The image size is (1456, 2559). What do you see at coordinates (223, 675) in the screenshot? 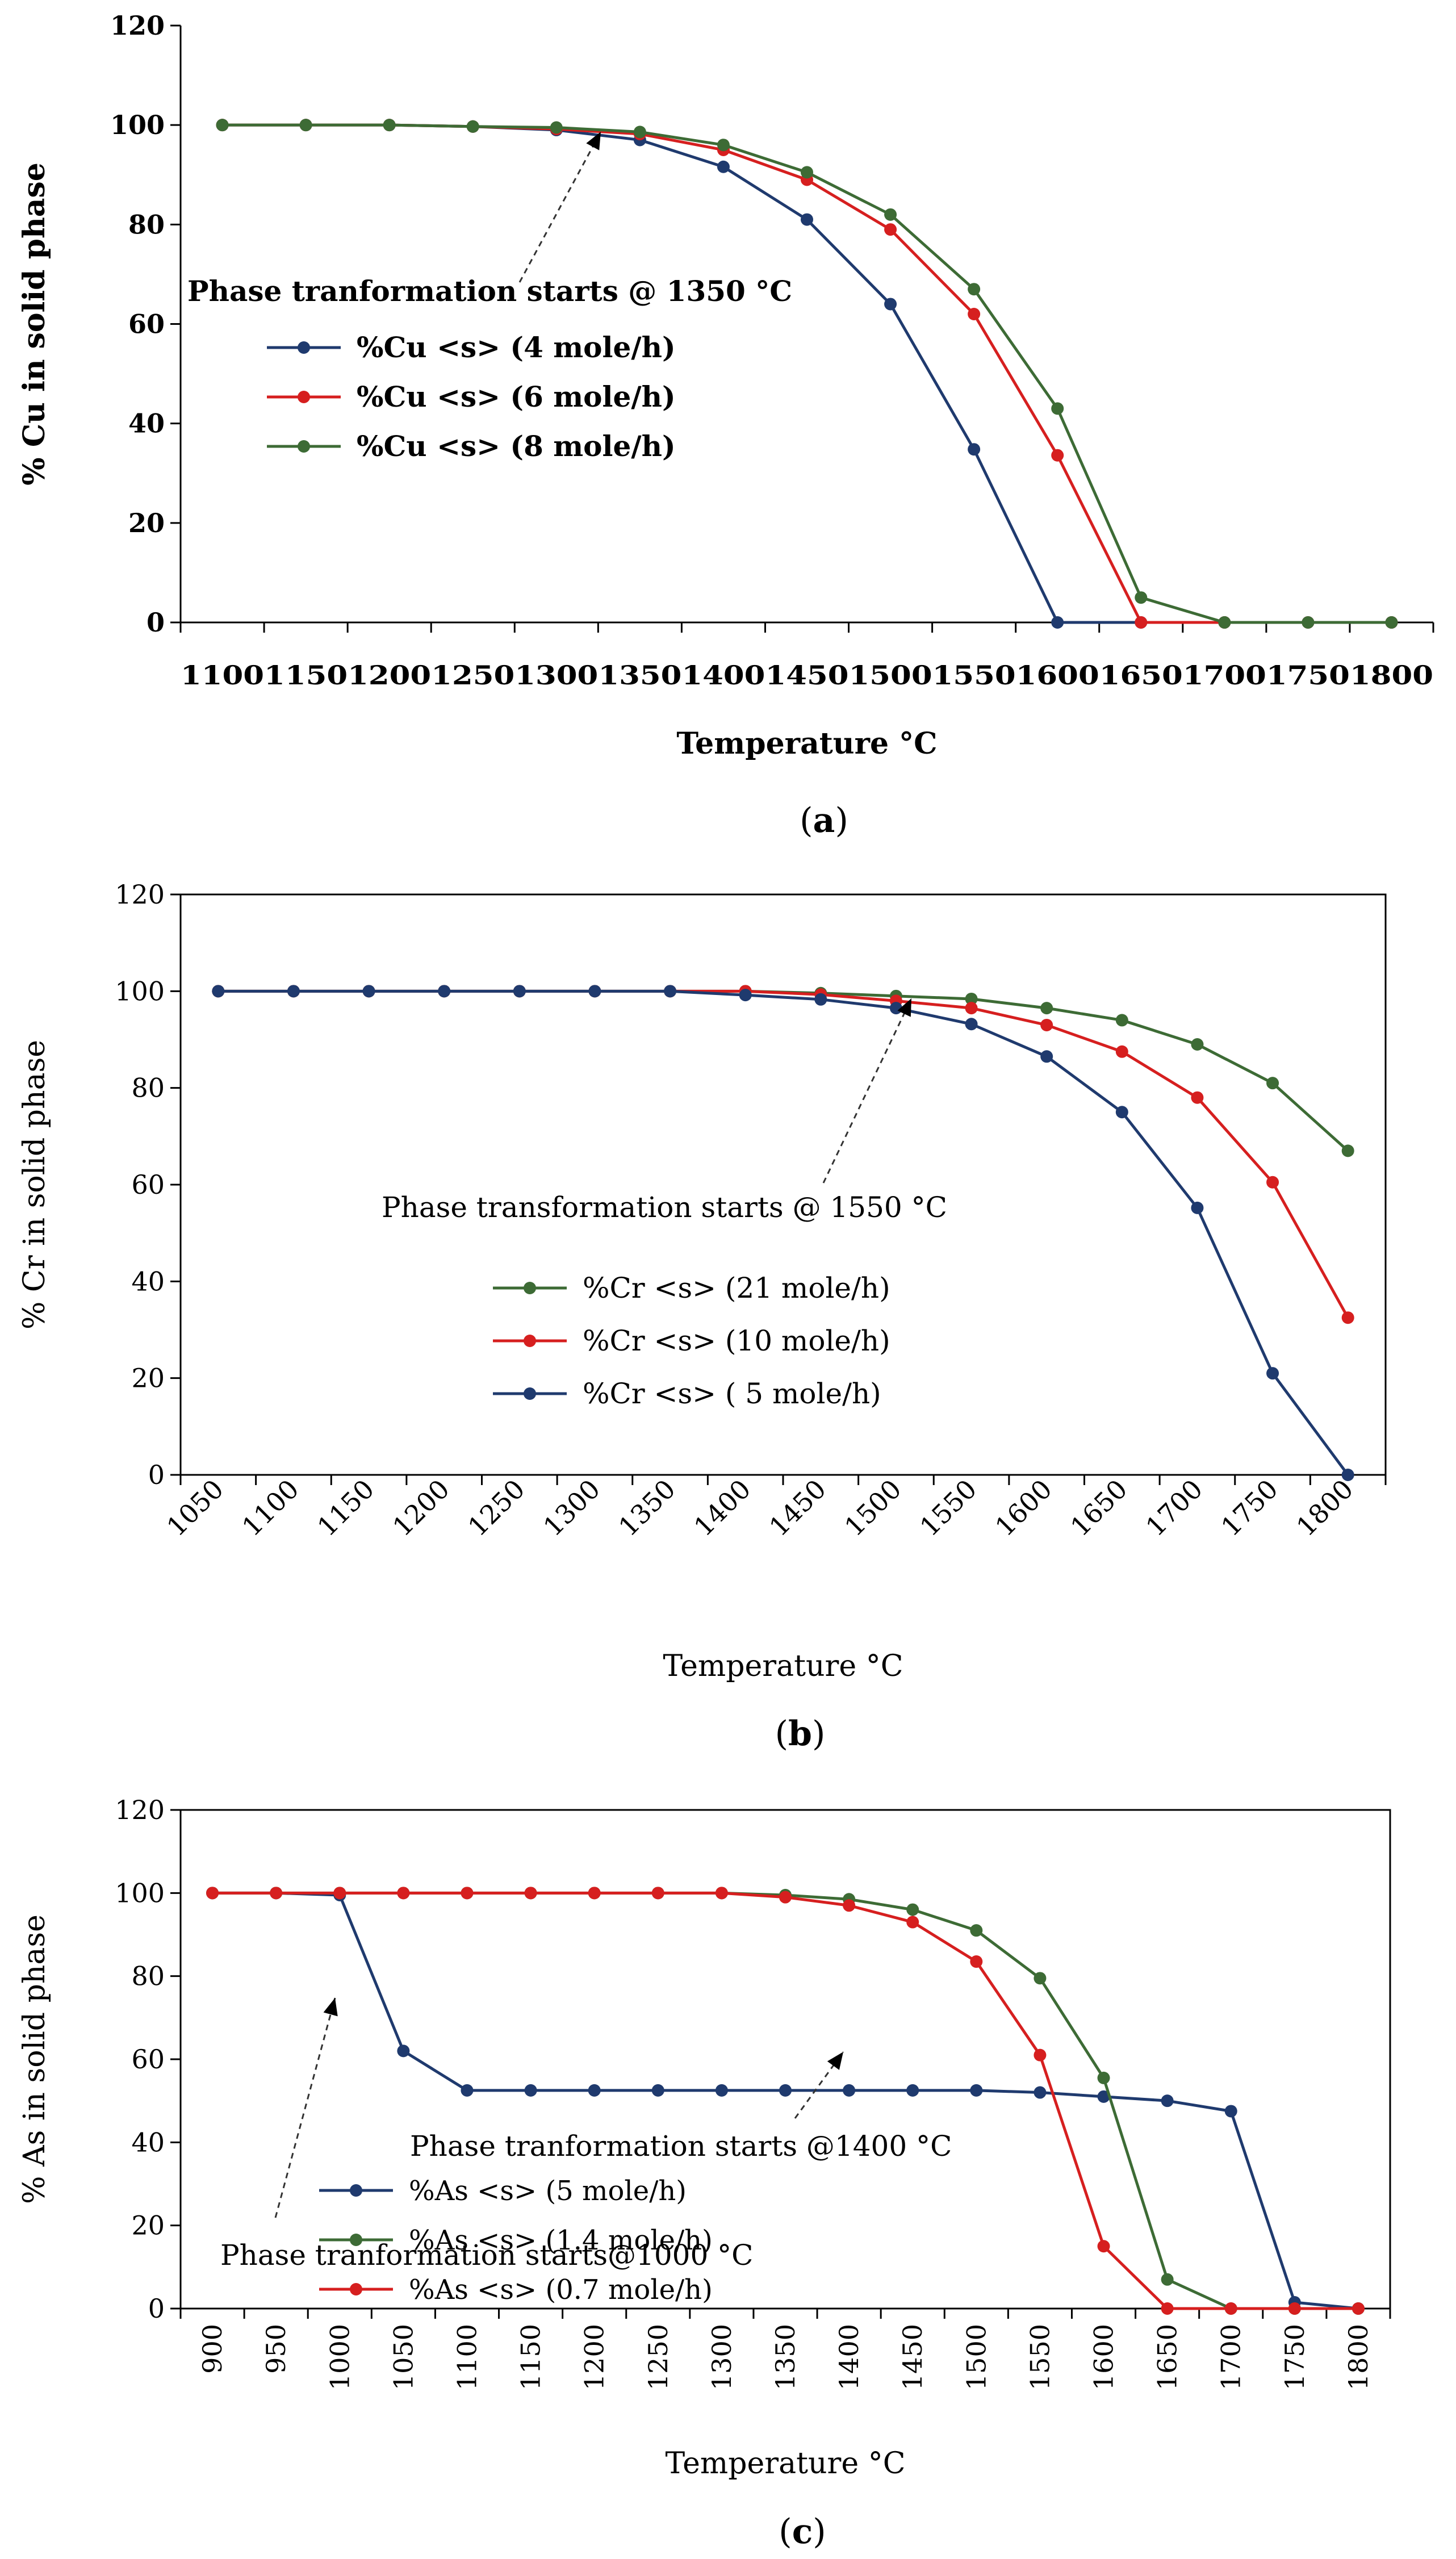
I see `x-tick-label: 1100` at bounding box center [223, 675].